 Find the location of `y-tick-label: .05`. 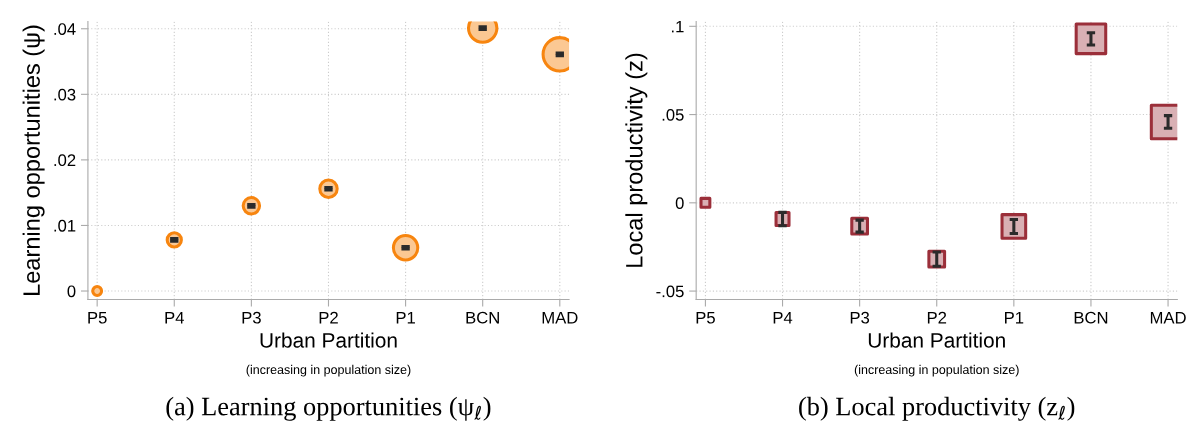

y-tick-label: .05 is located at coordinates (673, 114).